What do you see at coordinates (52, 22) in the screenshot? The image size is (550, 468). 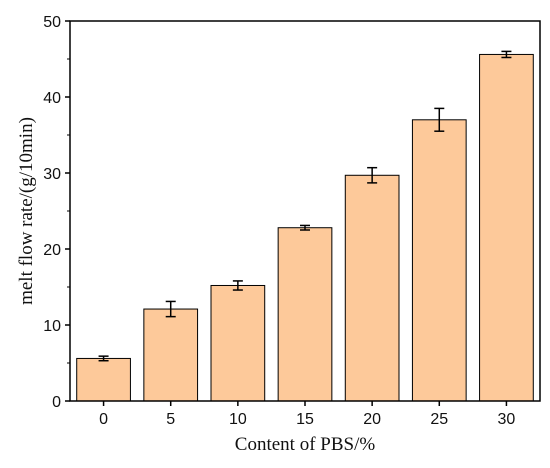 I see `y-tick-label-50: 50` at bounding box center [52, 22].